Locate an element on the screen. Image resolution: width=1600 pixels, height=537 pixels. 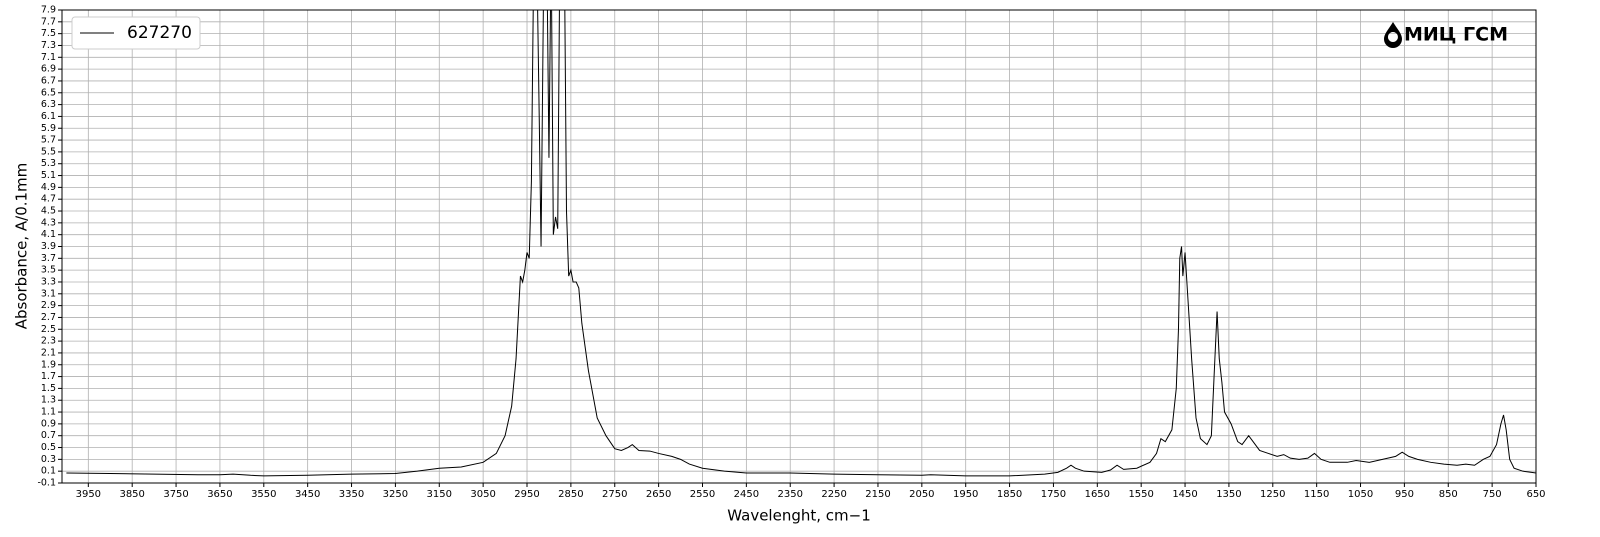
y-tick-label: 5.1 is located at coordinates (48, 175).